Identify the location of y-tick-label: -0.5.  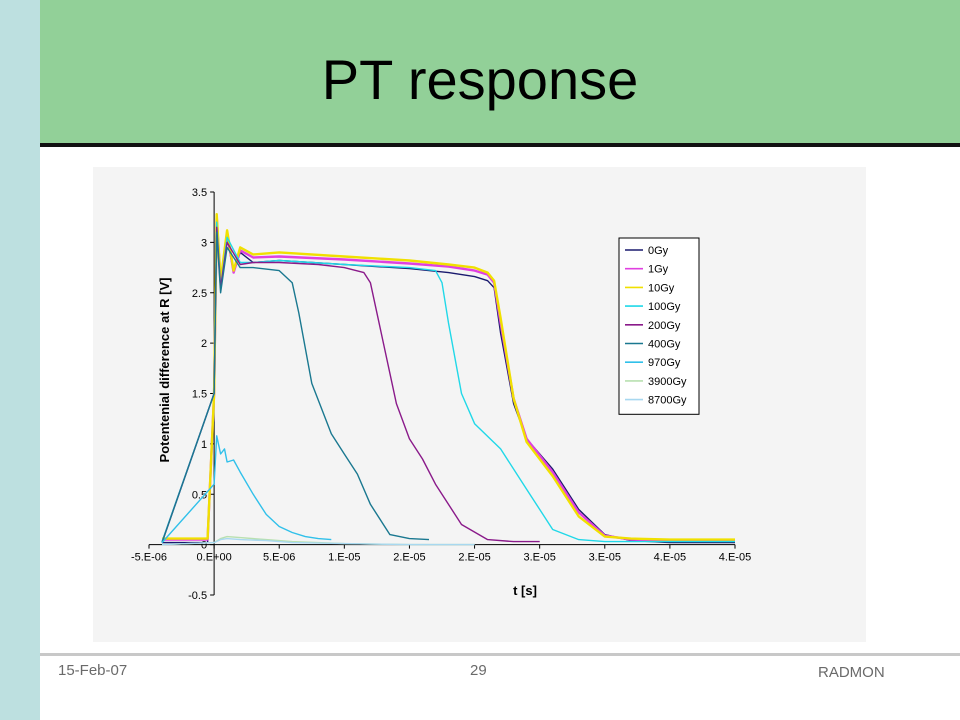
(197, 596).